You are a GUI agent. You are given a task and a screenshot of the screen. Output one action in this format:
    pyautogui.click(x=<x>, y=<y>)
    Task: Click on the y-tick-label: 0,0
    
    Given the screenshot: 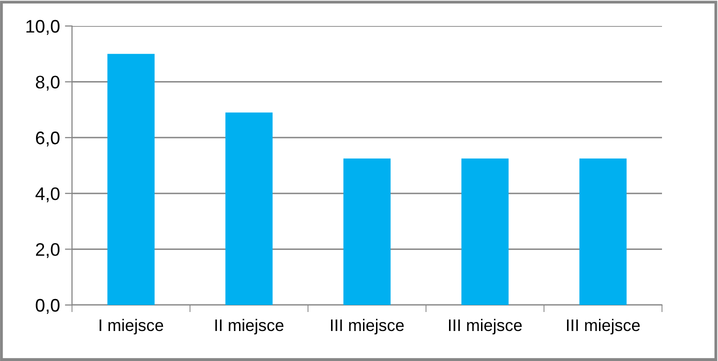 What is the action you would take?
    pyautogui.click(x=48, y=306)
    